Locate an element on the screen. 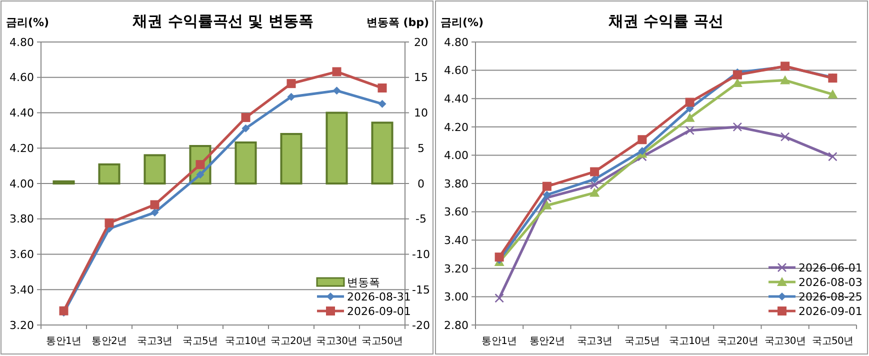  legend-label: 변동폭 is located at coordinates (363, 282).